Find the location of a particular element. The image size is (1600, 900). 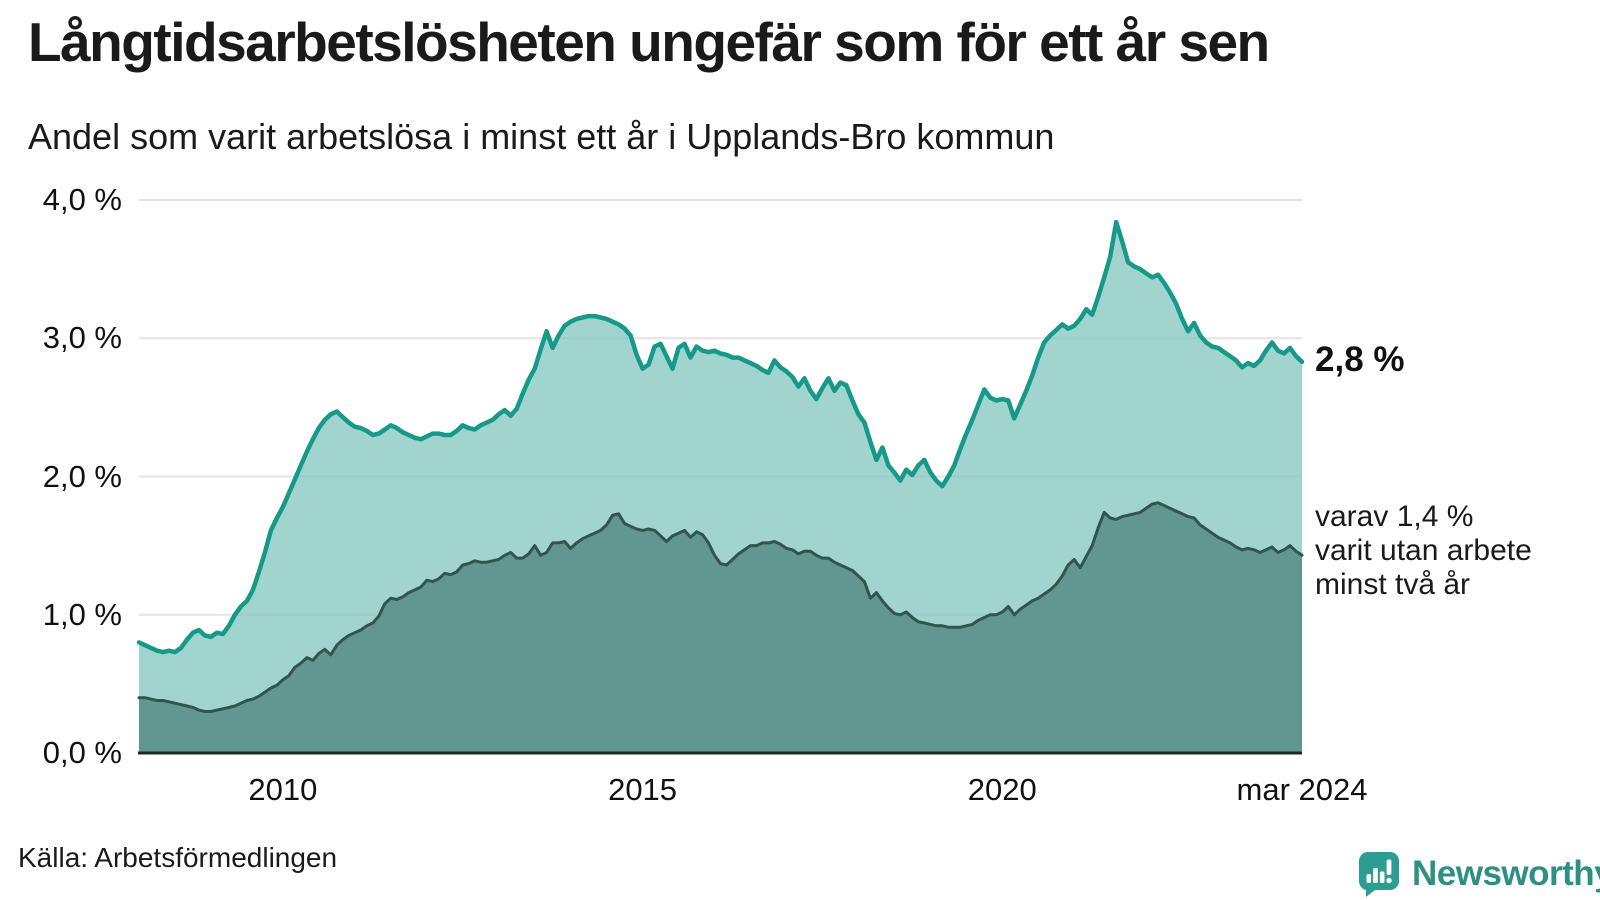

x-axis-label: 2020 is located at coordinates (1002, 789).